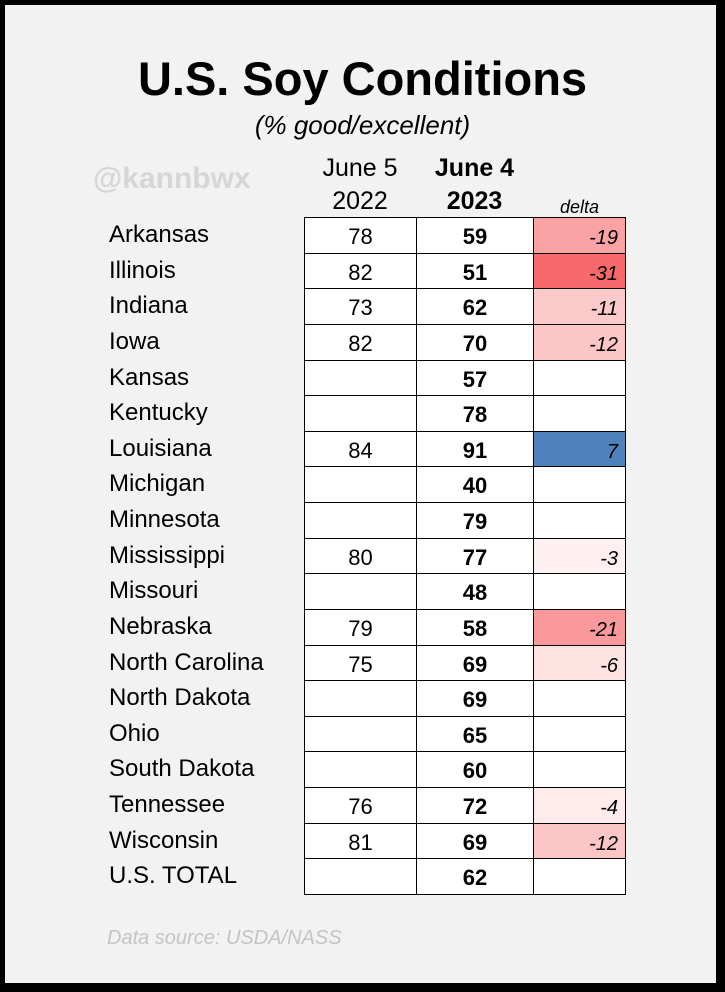 Image resolution: width=725 pixels, height=992 pixels. Describe the element at coordinates (609, 808) in the screenshot. I see `delta-value: -4` at that location.